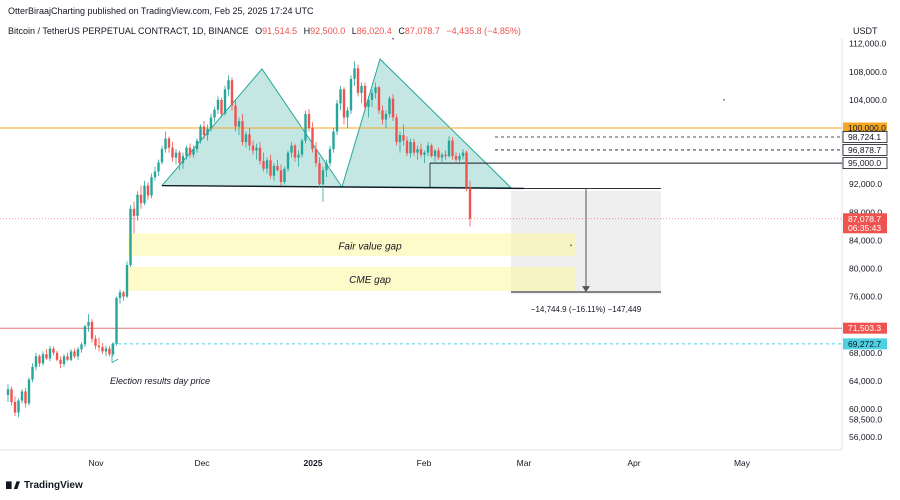 This screenshot has width=900, height=500. Describe the element at coordinates (401, 31) in the screenshot. I see `close-label: C` at that location.